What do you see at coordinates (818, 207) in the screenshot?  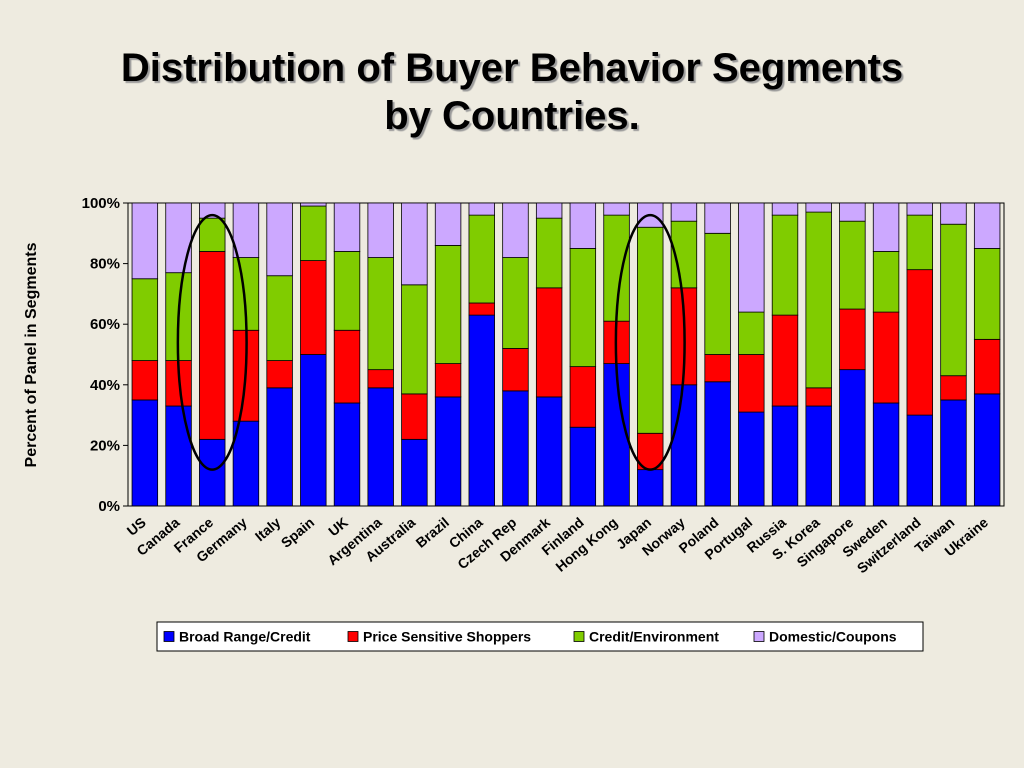 I see `bar-segment-domestic-coupons-s-korea` at bounding box center [818, 207].